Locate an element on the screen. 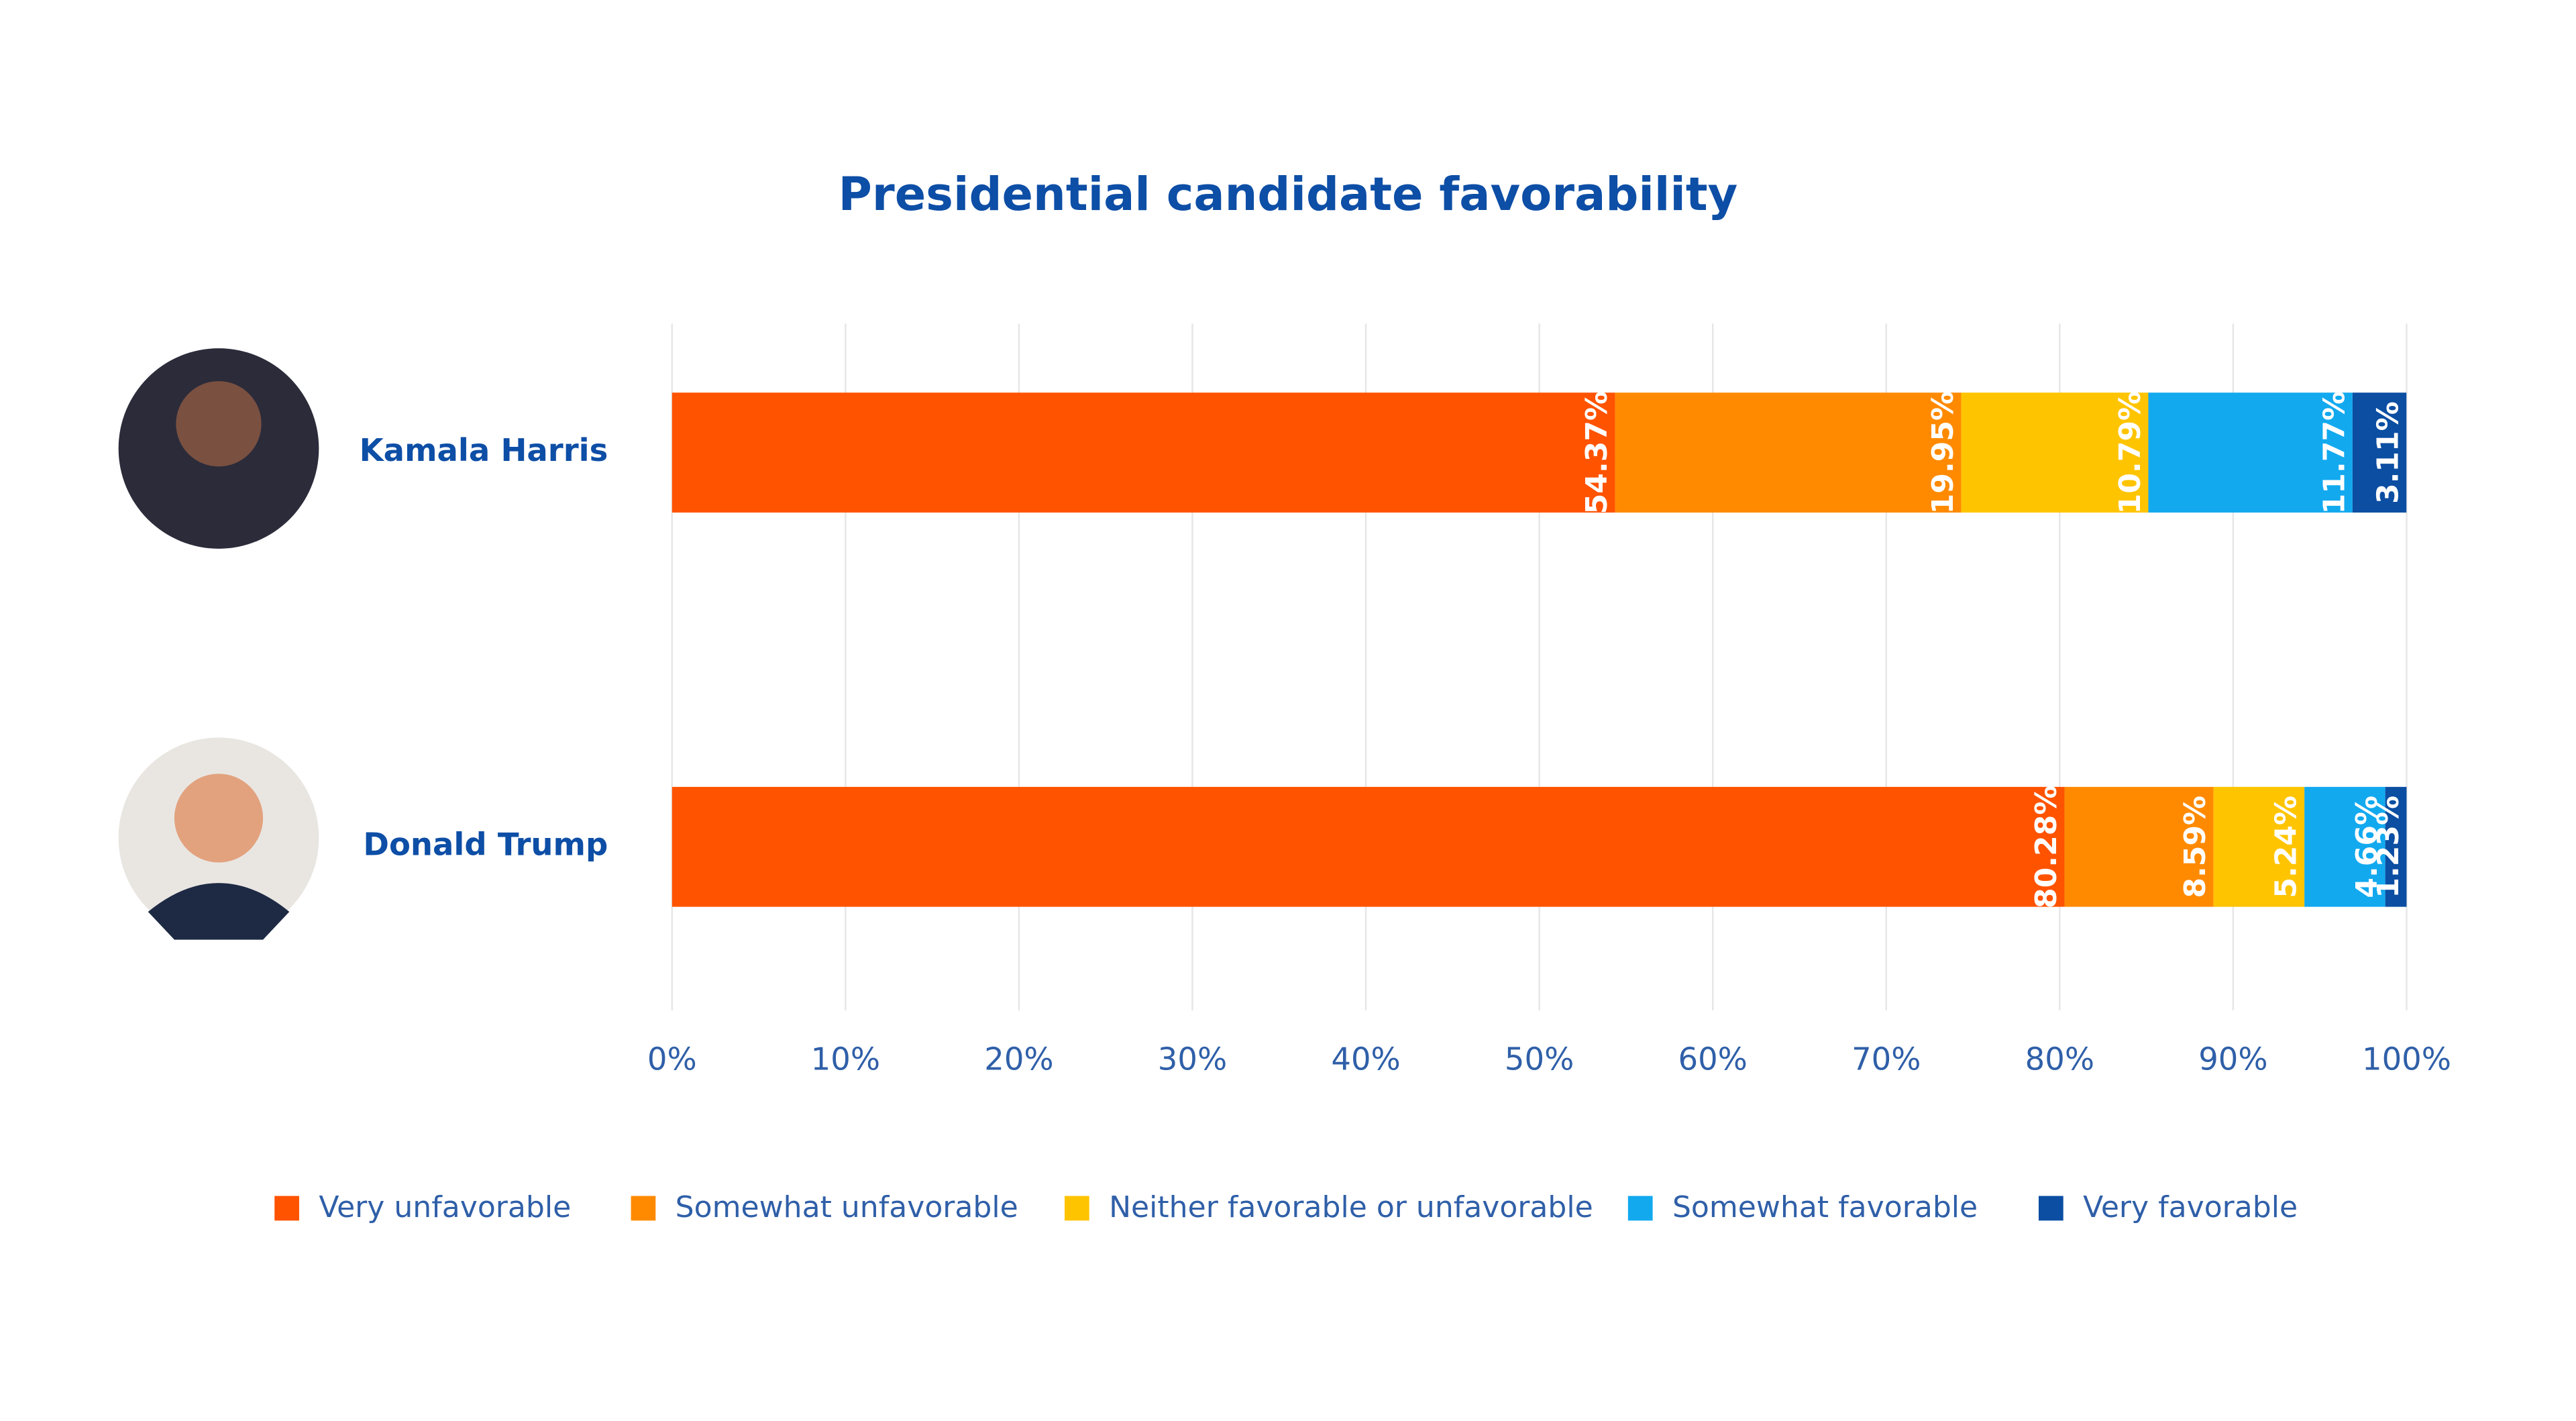 The width and height of the screenshot is (2576, 1421). x-tick-label: 50% is located at coordinates (1539, 1059).